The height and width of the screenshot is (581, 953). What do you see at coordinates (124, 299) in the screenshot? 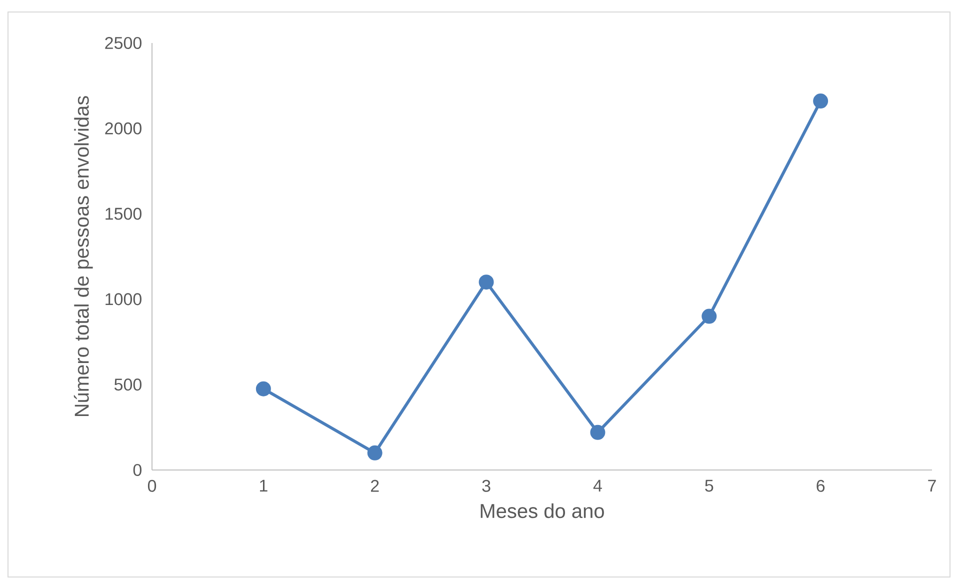
I see `y-tick-label: 1000` at bounding box center [124, 299].